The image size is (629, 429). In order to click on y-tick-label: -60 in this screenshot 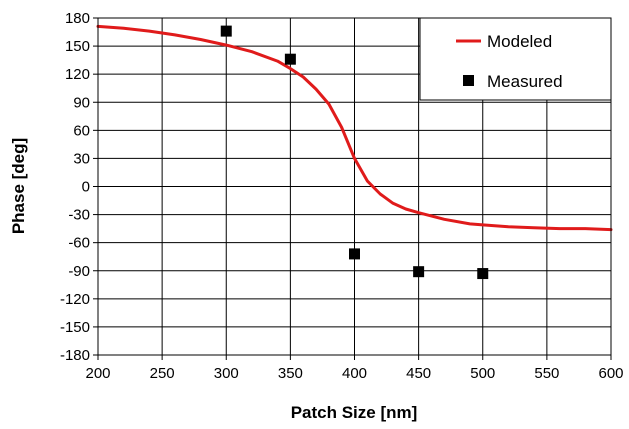, I will do `click(79, 243)`.